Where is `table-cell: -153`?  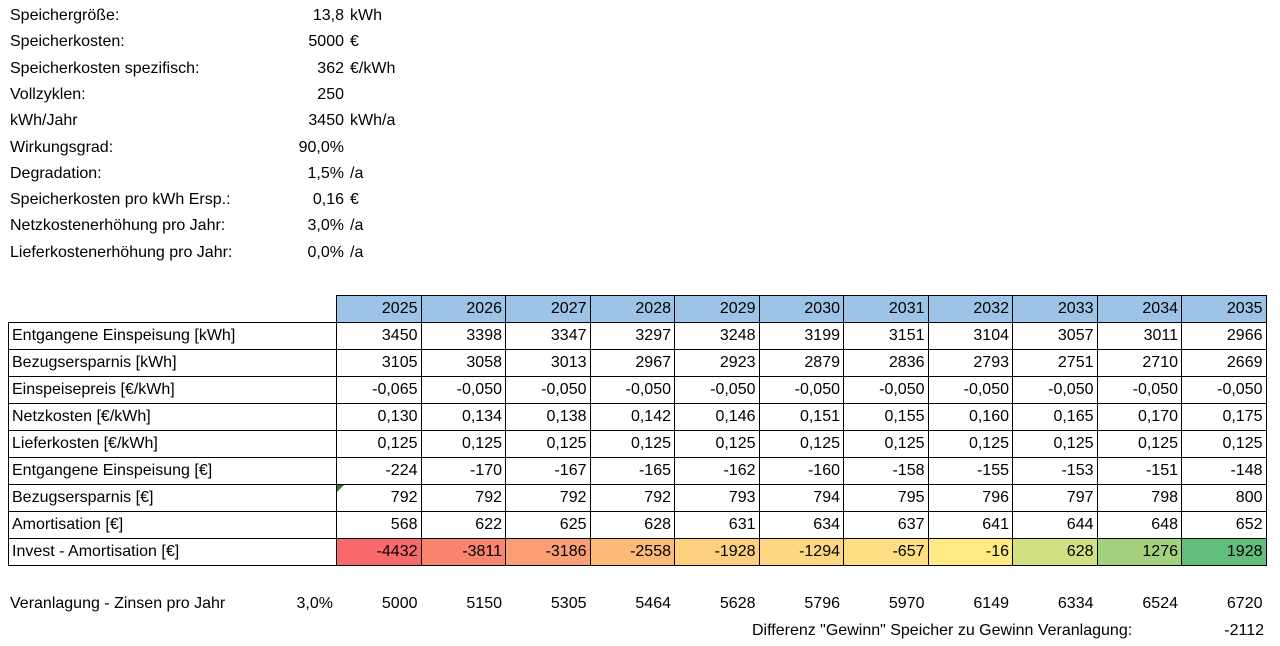 table-cell: -153 is located at coordinates (1055, 471).